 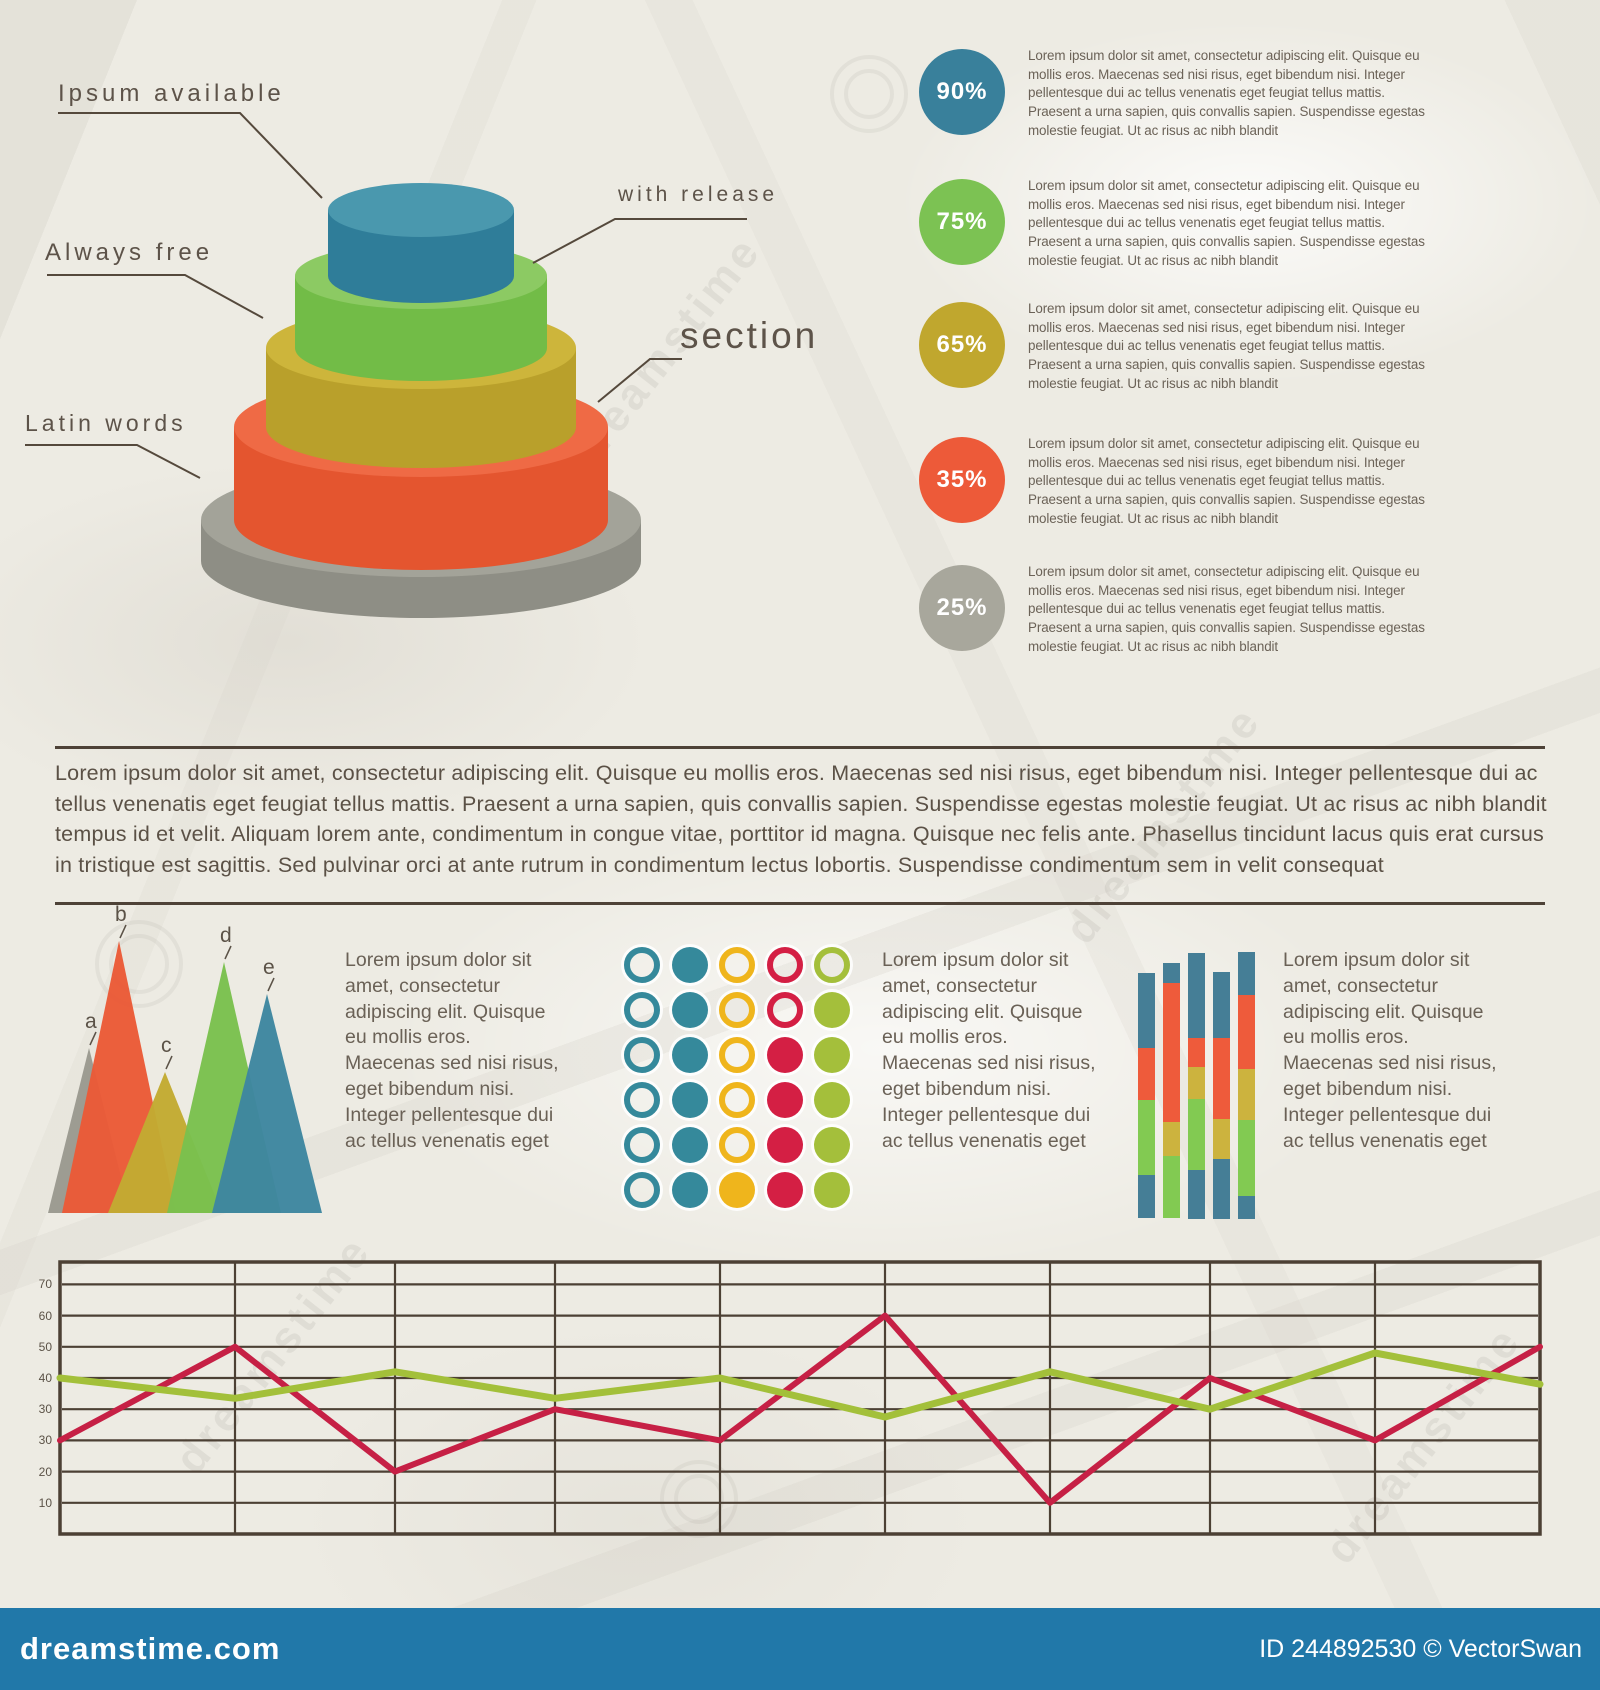 What do you see at coordinates (190, 155) in the screenshot?
I see `leader-line-ipsum-available` at bounding box center [190, 155].